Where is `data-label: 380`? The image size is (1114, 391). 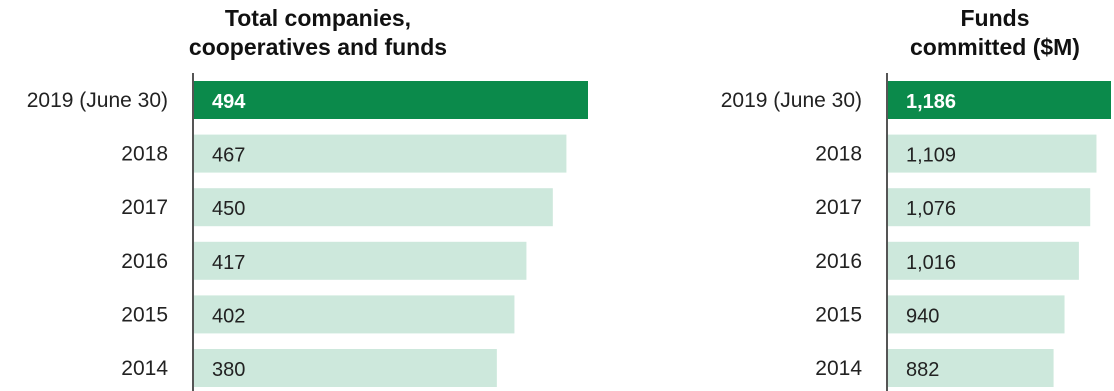
data-label: 380 is located at coordinates (228, 370).